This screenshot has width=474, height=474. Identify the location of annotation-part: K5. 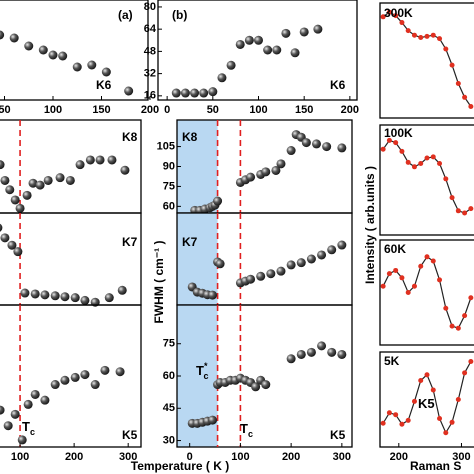
(426, 403).